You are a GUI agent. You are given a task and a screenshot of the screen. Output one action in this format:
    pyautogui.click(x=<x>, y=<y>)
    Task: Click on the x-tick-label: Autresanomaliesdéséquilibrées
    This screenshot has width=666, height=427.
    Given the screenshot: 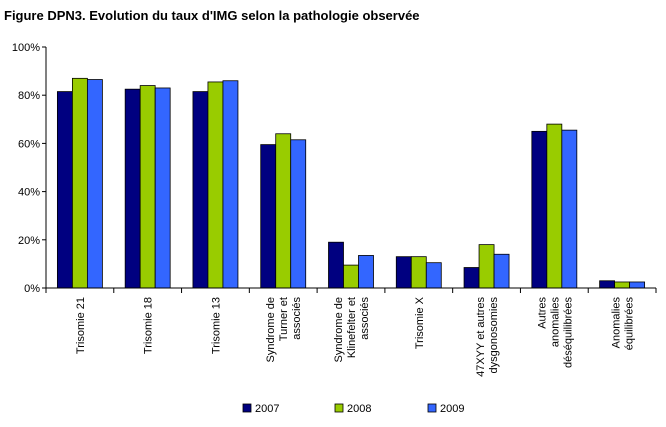 What is the action you would take?
    pyautogui.click(x=555, y=332)
    